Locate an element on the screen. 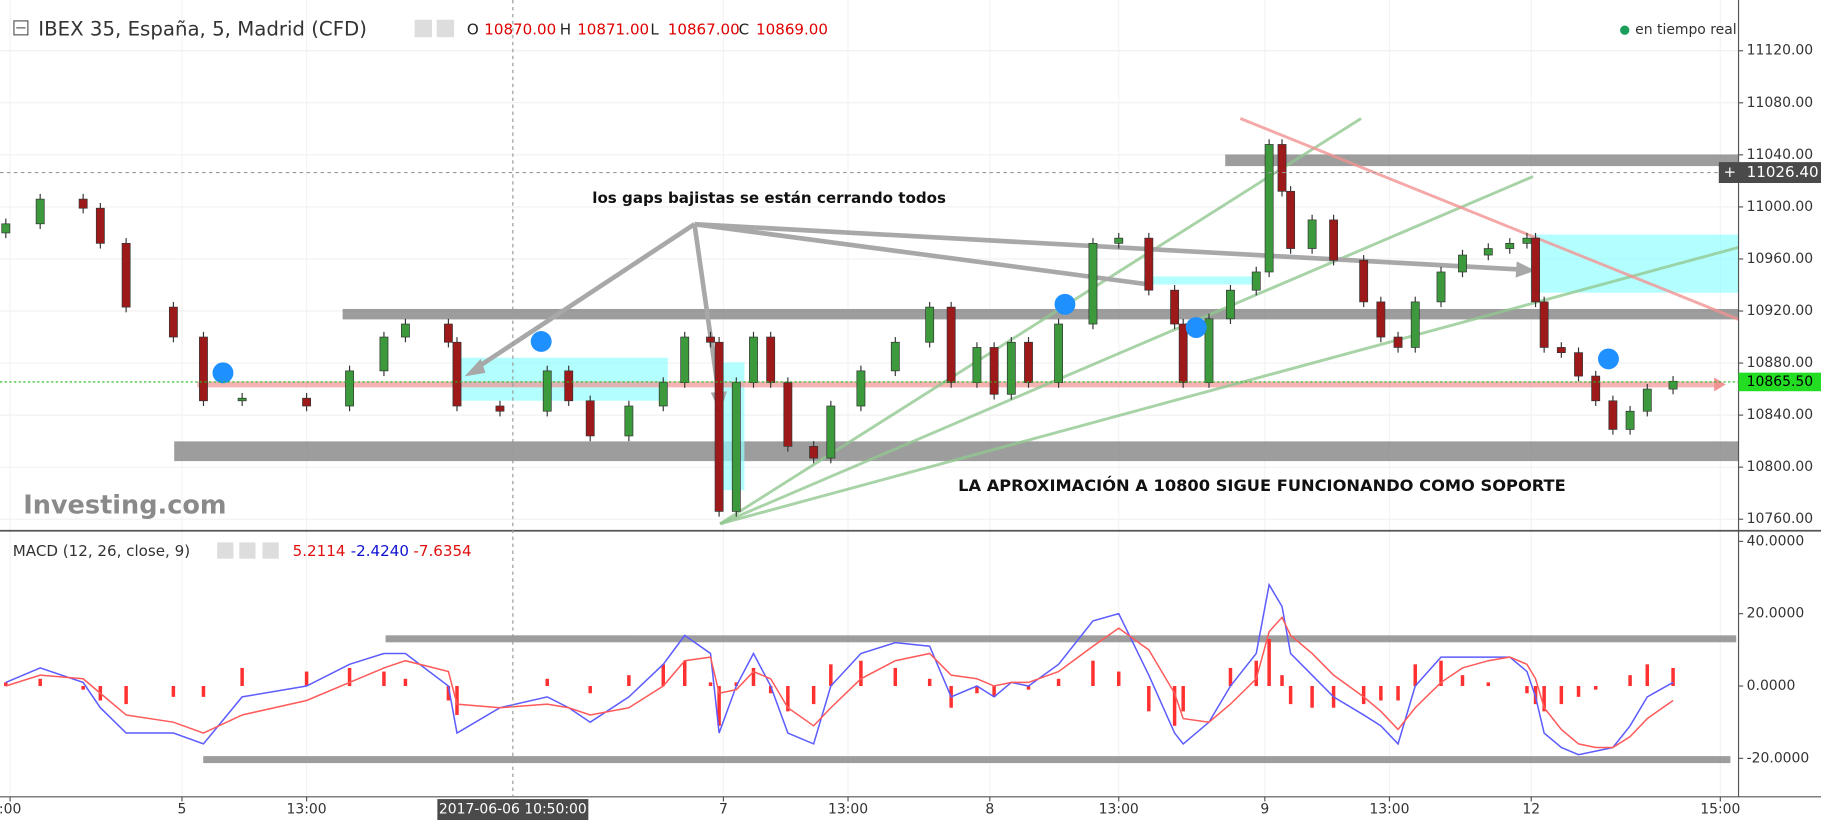  x-tick-label: 12 is located at coordinates (1531, 810).